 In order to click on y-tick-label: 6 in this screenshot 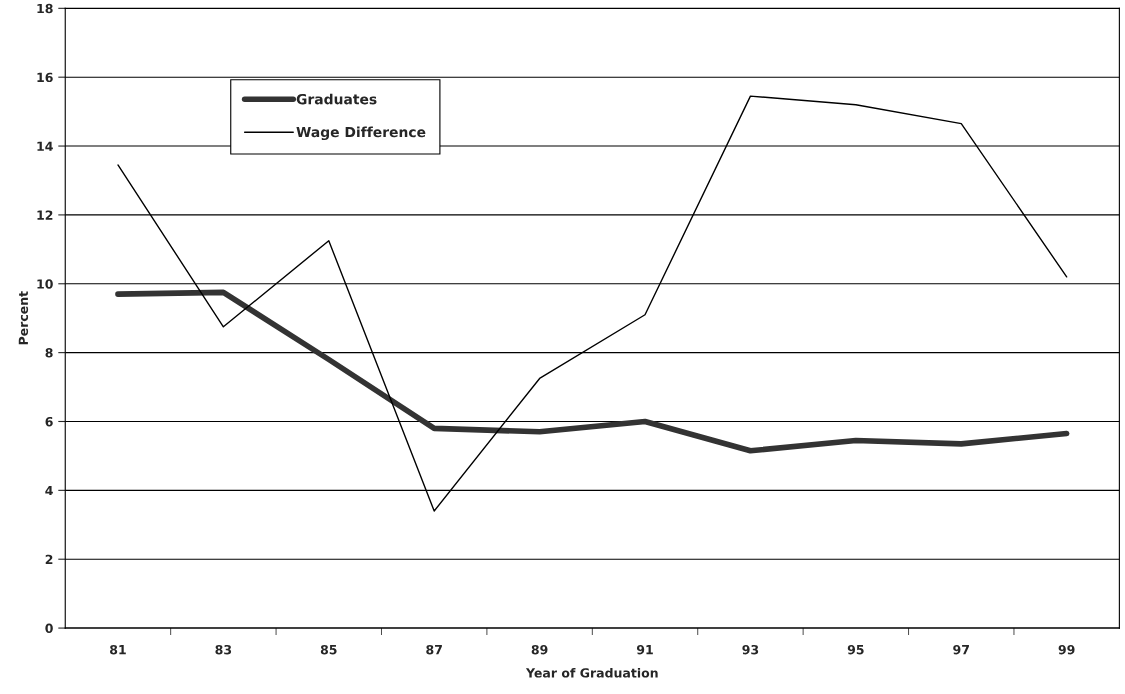, I will do `click(49, 421)`.